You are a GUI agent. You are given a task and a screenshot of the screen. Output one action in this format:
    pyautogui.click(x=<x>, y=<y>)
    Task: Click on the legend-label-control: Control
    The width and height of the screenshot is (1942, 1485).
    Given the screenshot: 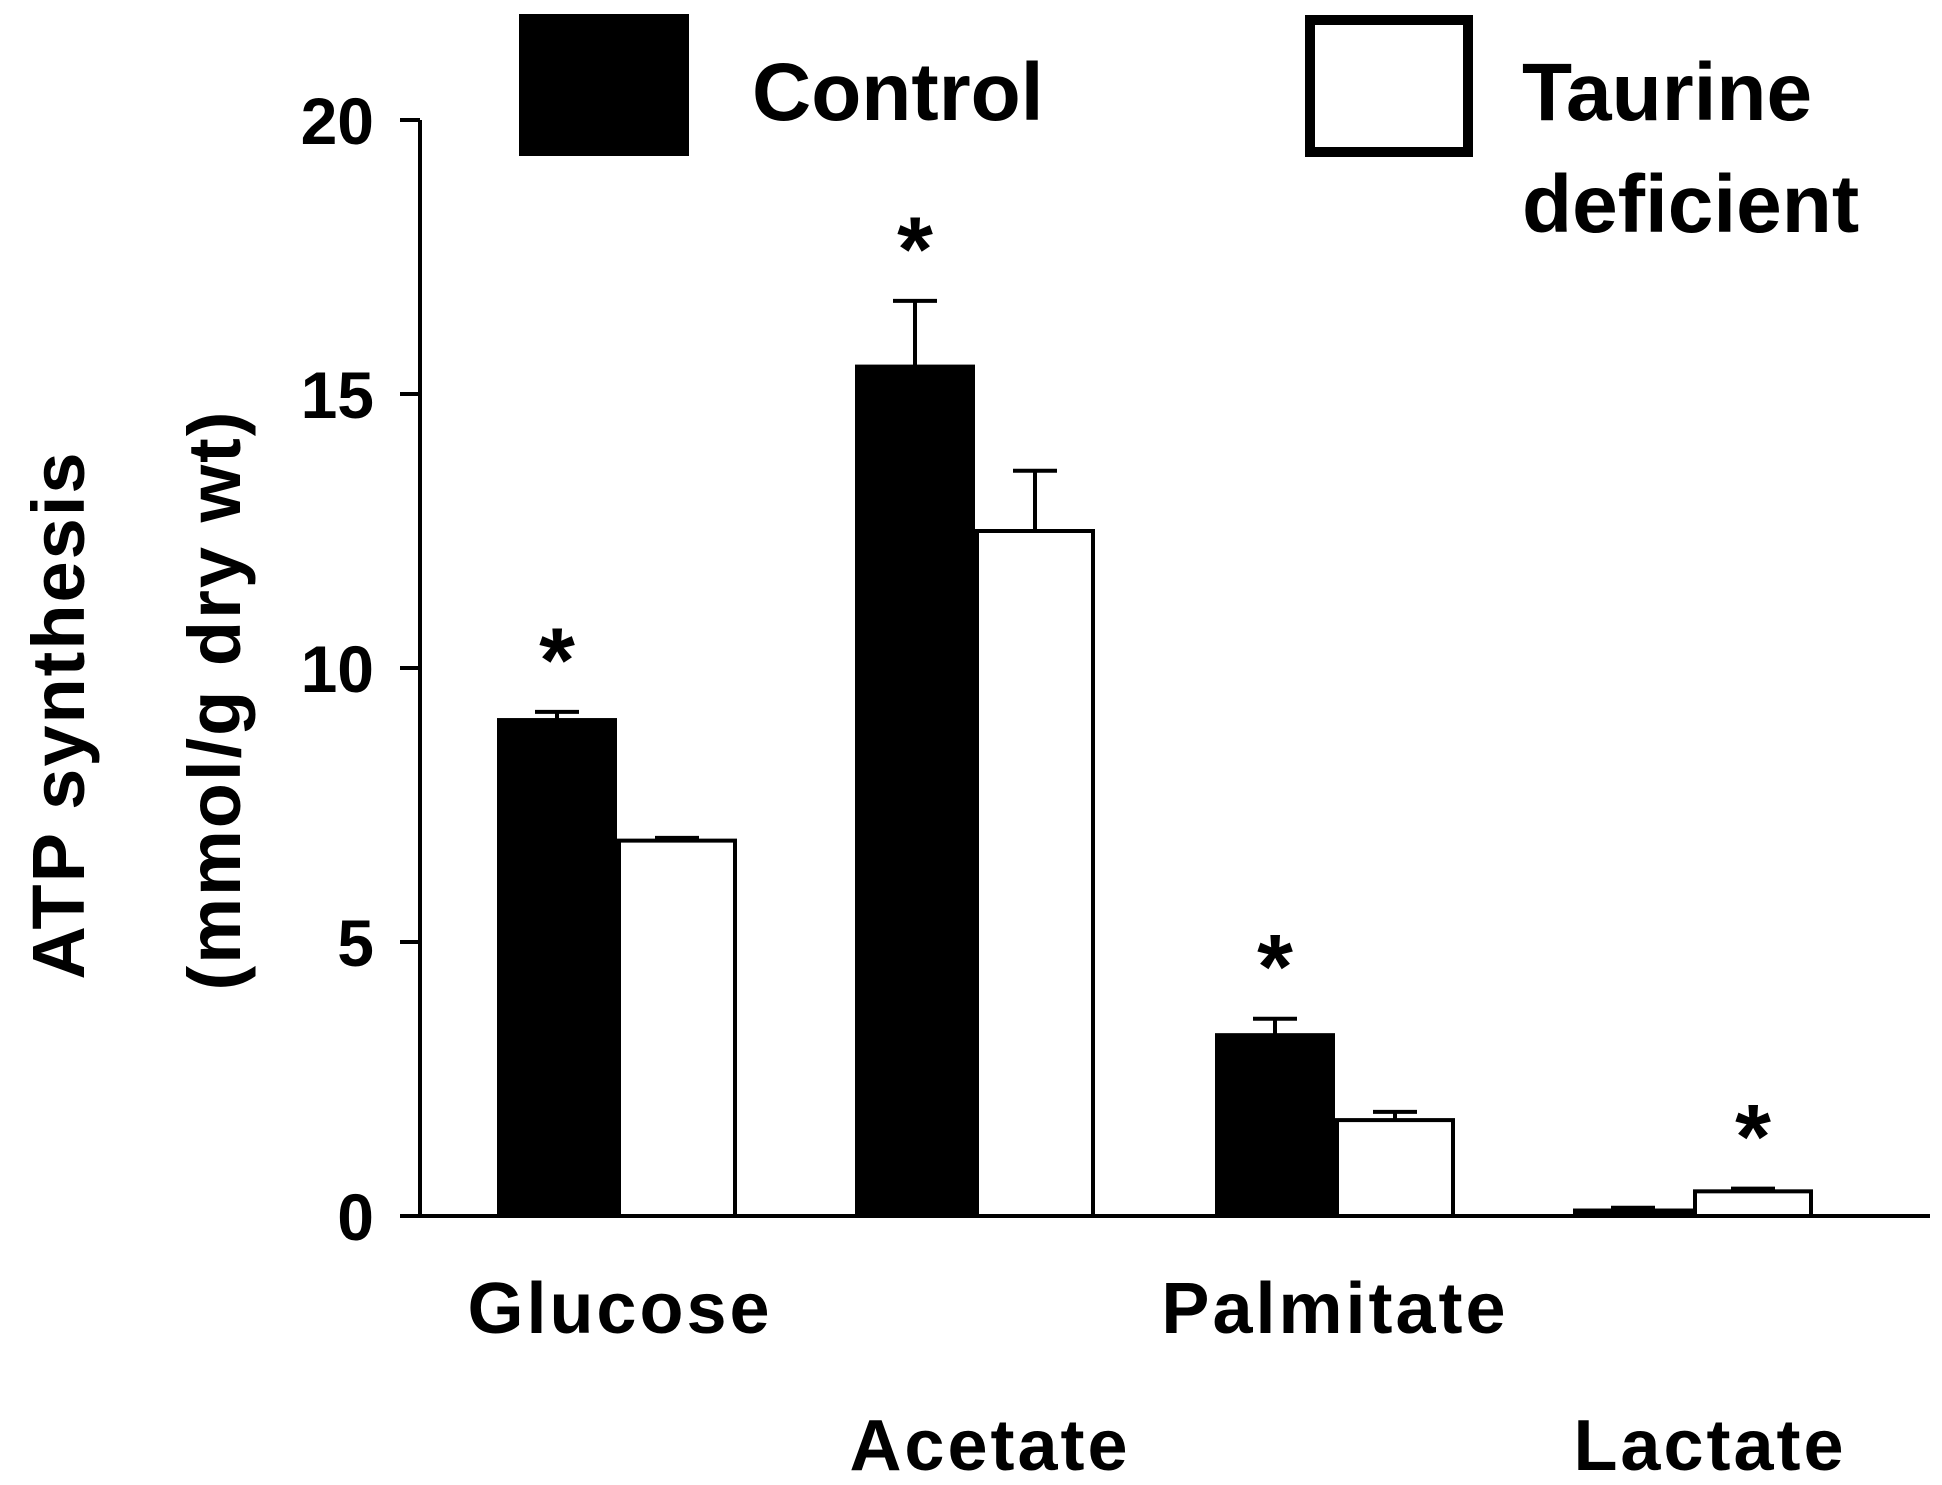 What is the action you would take?
    pyautogui.click(x=897, y=92)
    